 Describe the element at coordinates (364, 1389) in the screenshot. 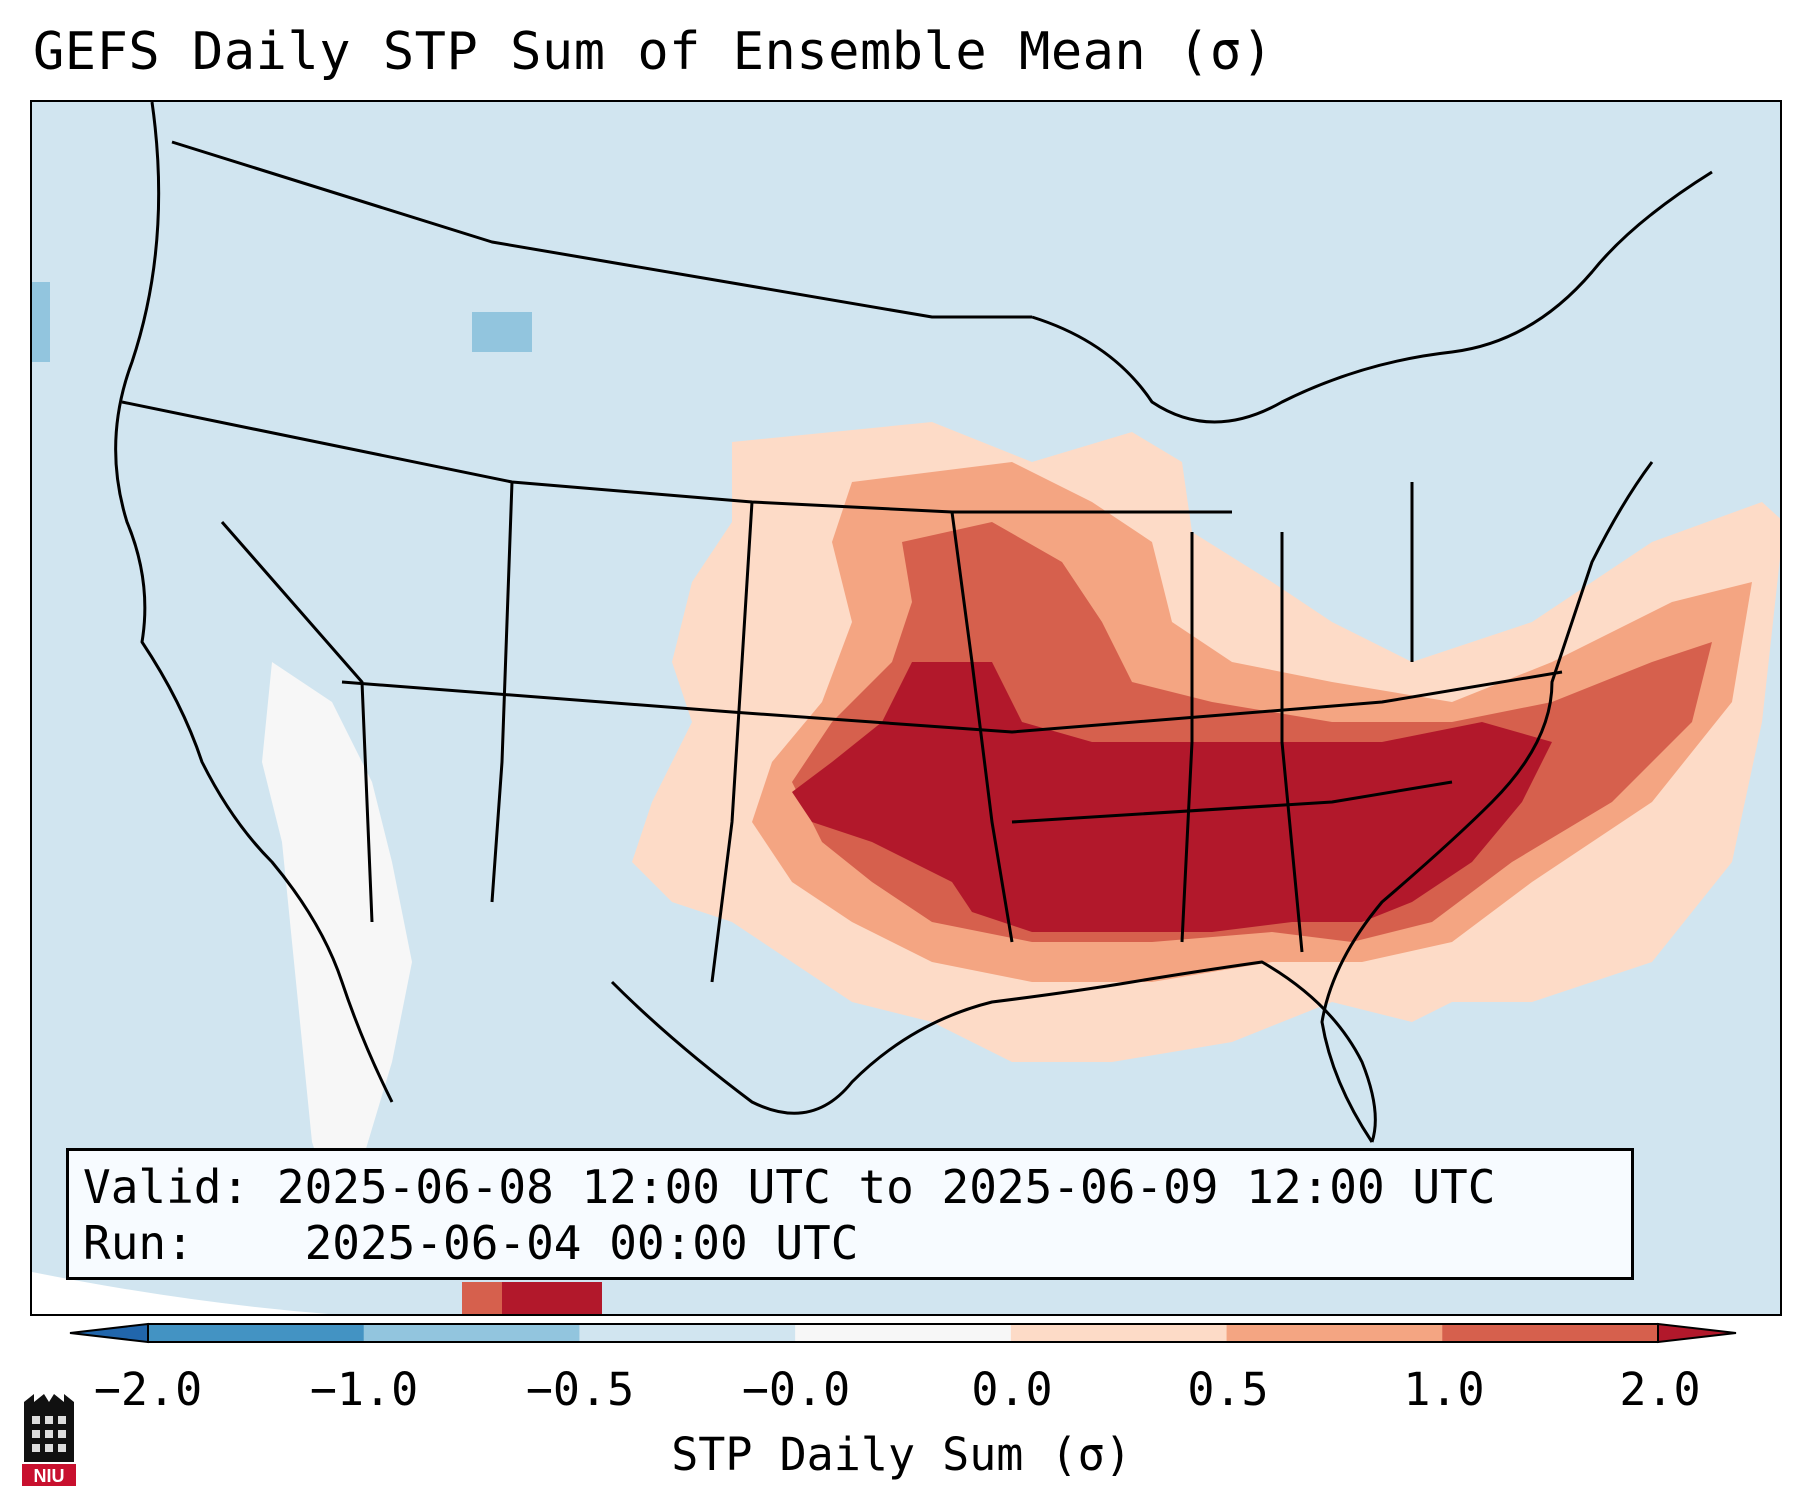

I see `colorbar-tick: −1.0` at that location.